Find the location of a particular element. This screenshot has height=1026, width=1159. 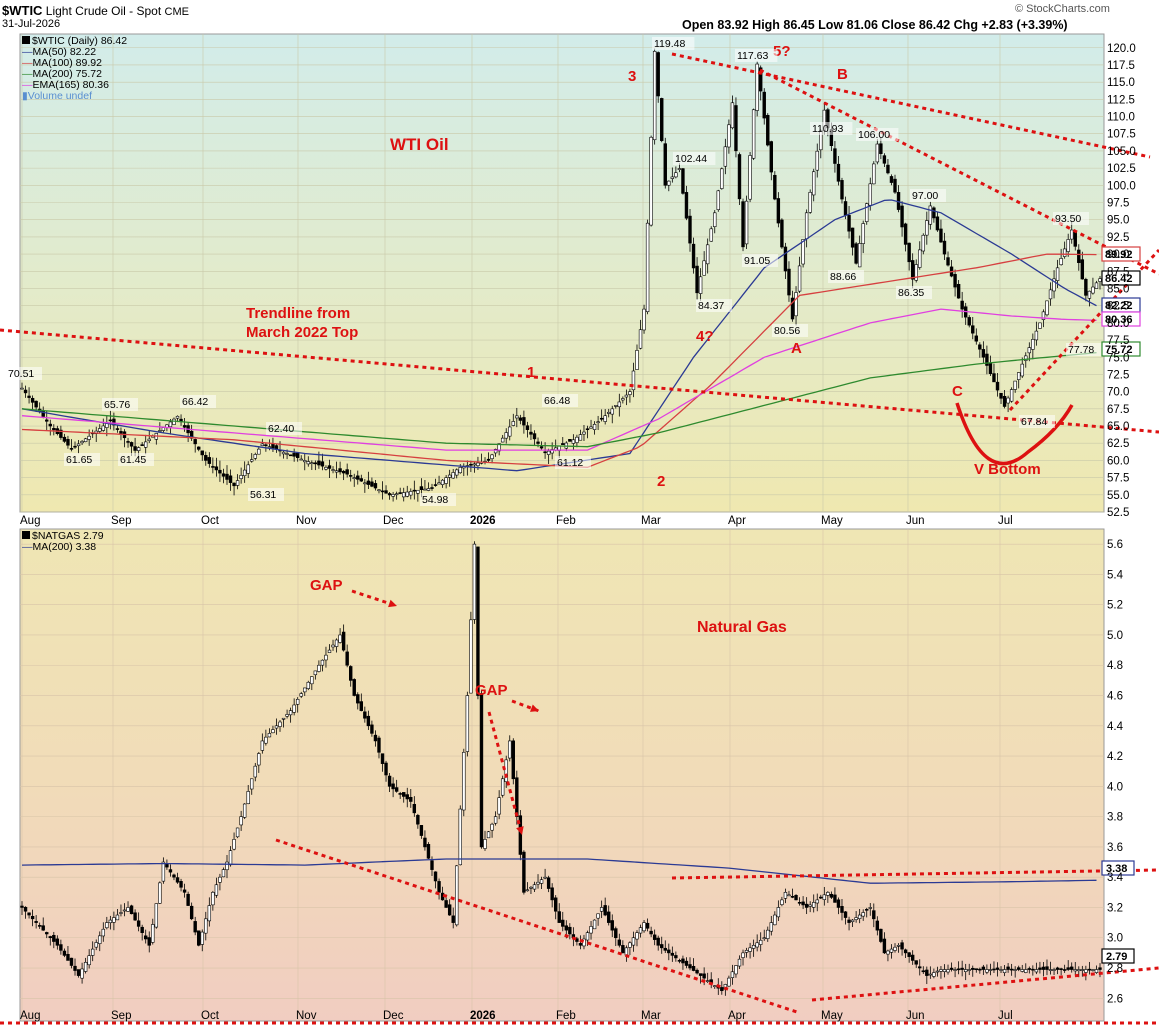

exchange-label: CME is located at coordinates (176, 12).